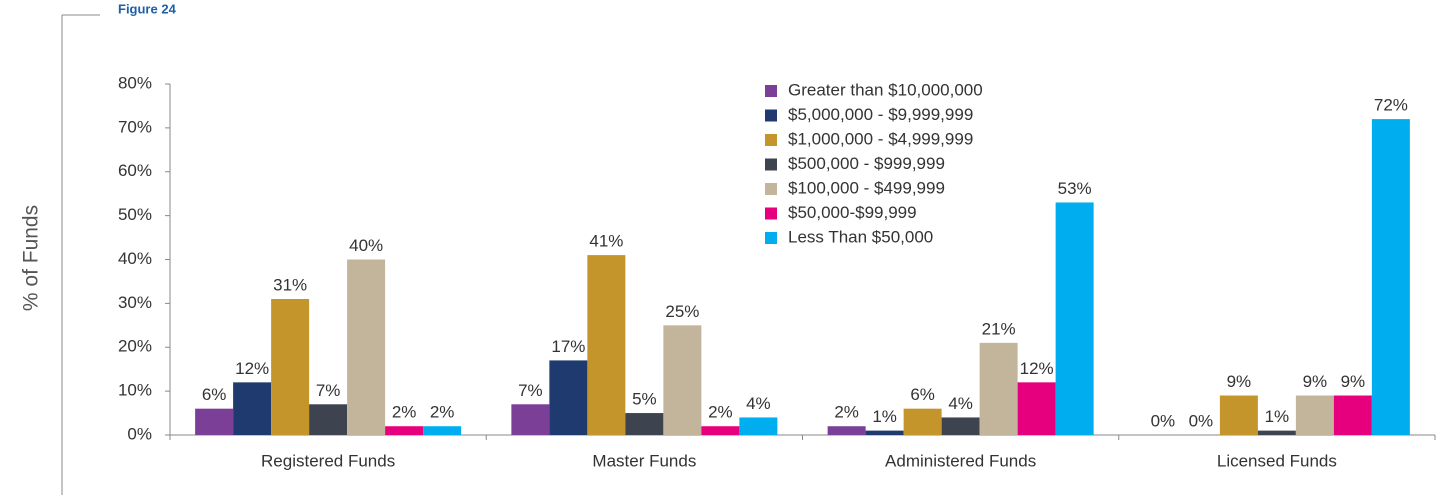  I want to click on data-label: 31%, so click(290, 284).